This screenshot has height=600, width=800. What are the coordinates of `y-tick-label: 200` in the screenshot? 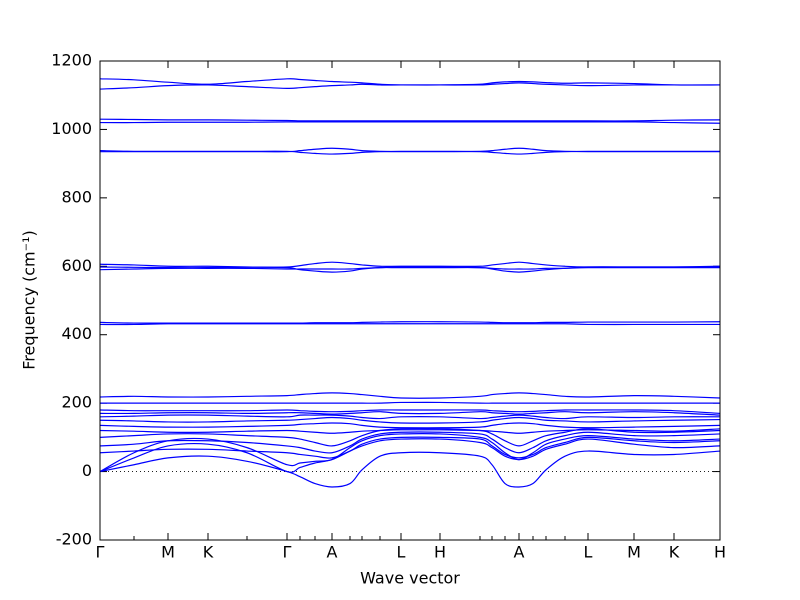 It's located at (76, 402).